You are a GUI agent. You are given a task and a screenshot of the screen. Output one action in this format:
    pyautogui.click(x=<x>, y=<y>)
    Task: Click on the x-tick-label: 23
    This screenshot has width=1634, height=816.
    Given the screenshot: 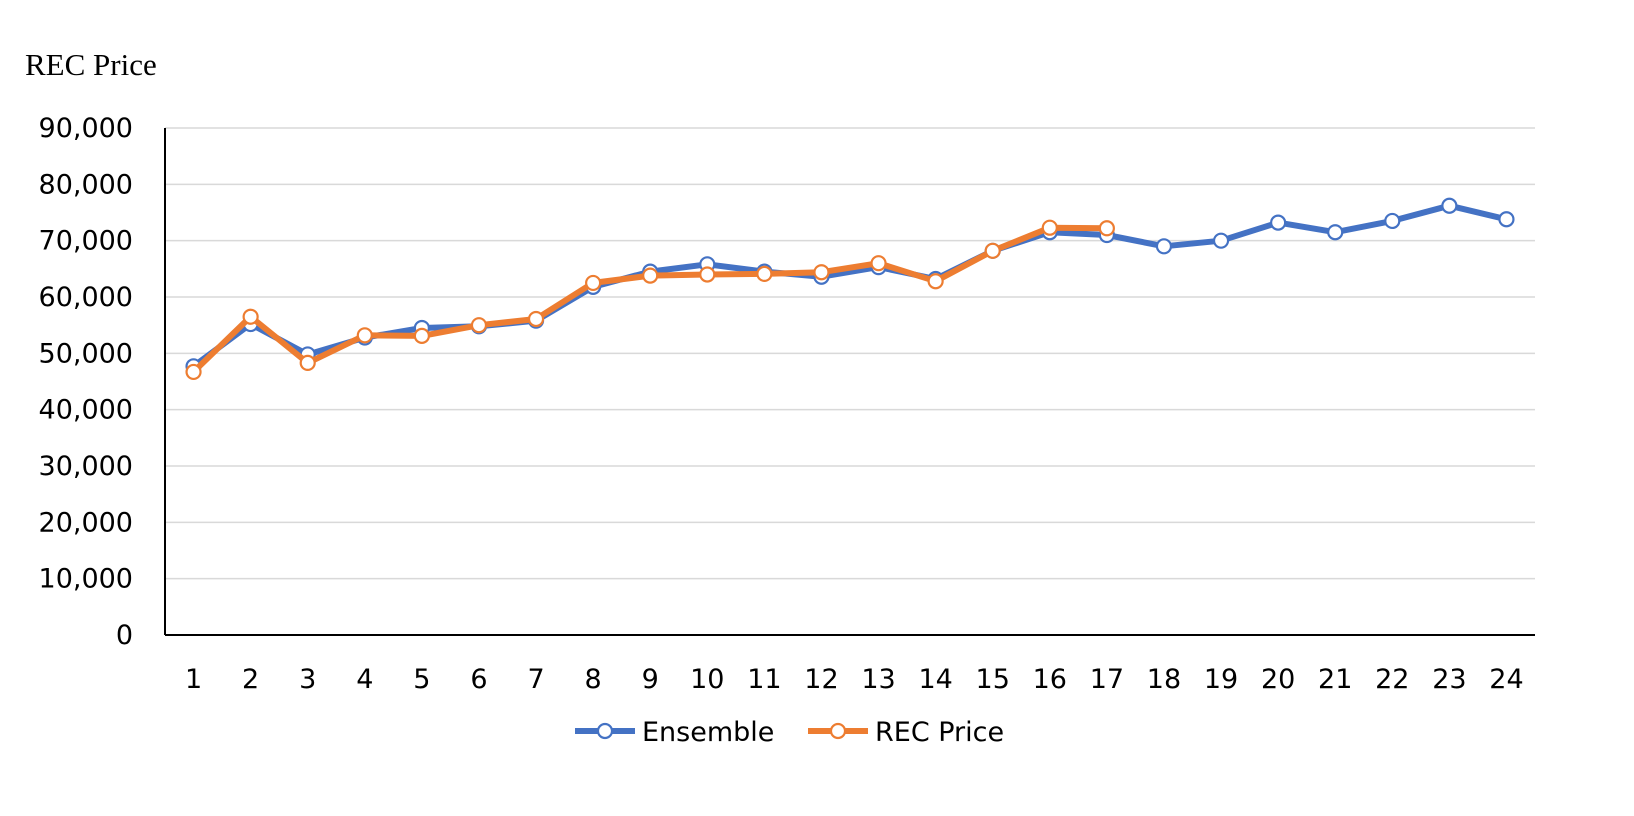 What is the action you would take?
    pyautogui.click(x=1449, y=679)
    